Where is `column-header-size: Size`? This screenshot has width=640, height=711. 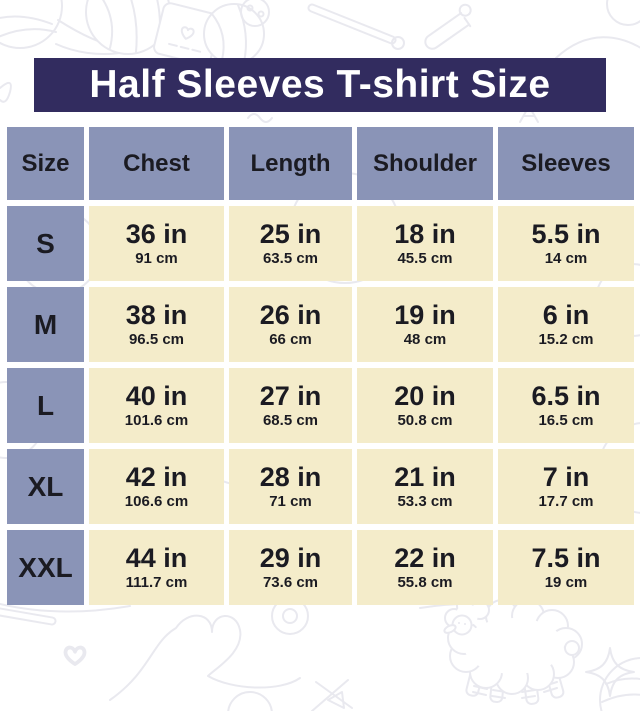 column-header-size: Size is located at coordinates (45, 163).